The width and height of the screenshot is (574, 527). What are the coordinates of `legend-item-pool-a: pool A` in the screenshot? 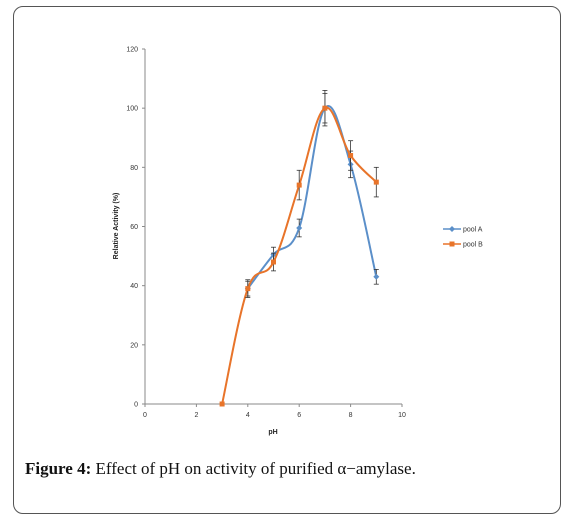 It's located at (463, 230).